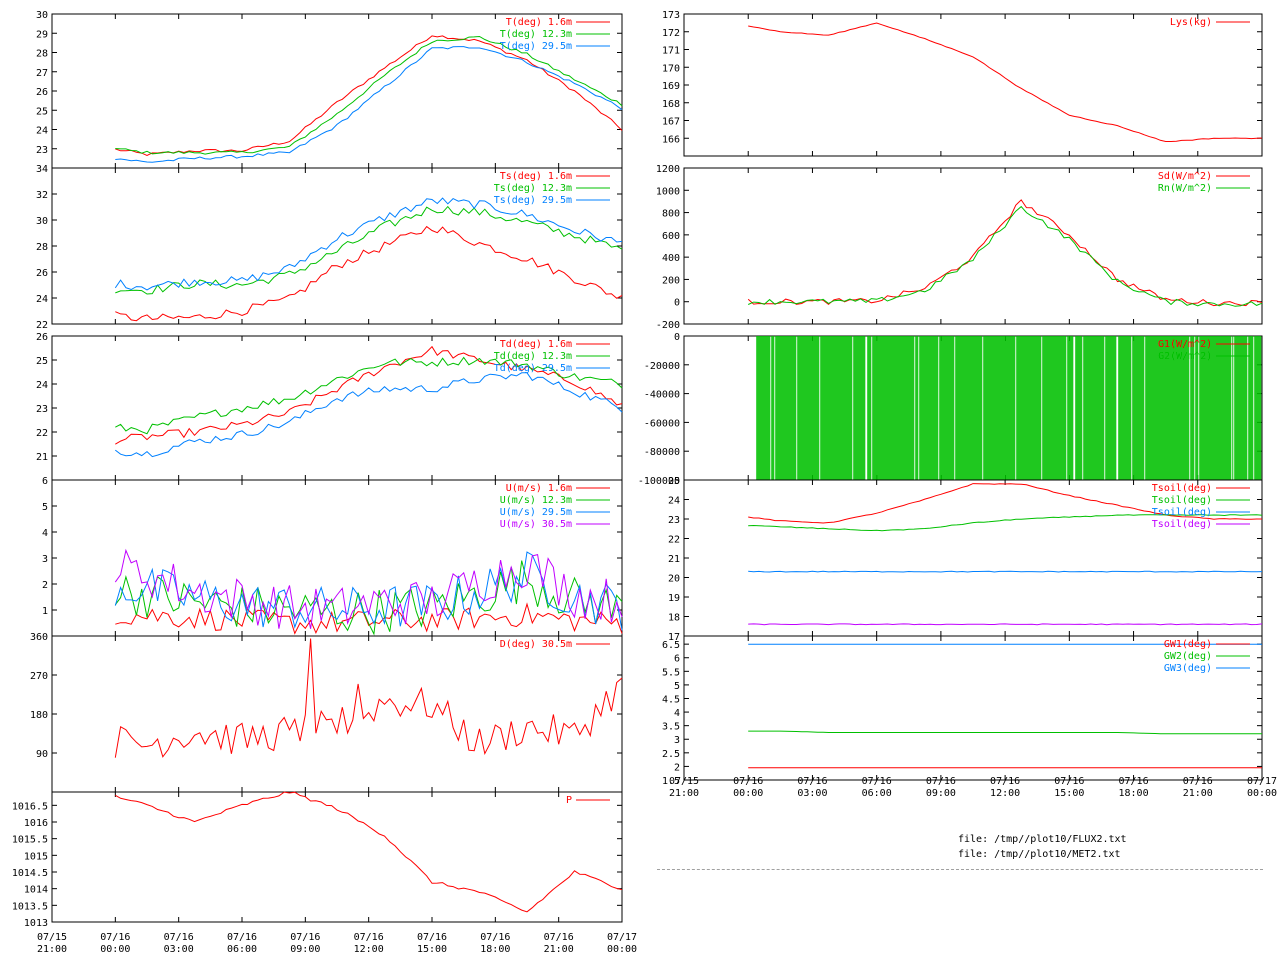  Describe the element at coordinates (42, 169) in the screenshot. I see `y-tick-label: 34` at that location.